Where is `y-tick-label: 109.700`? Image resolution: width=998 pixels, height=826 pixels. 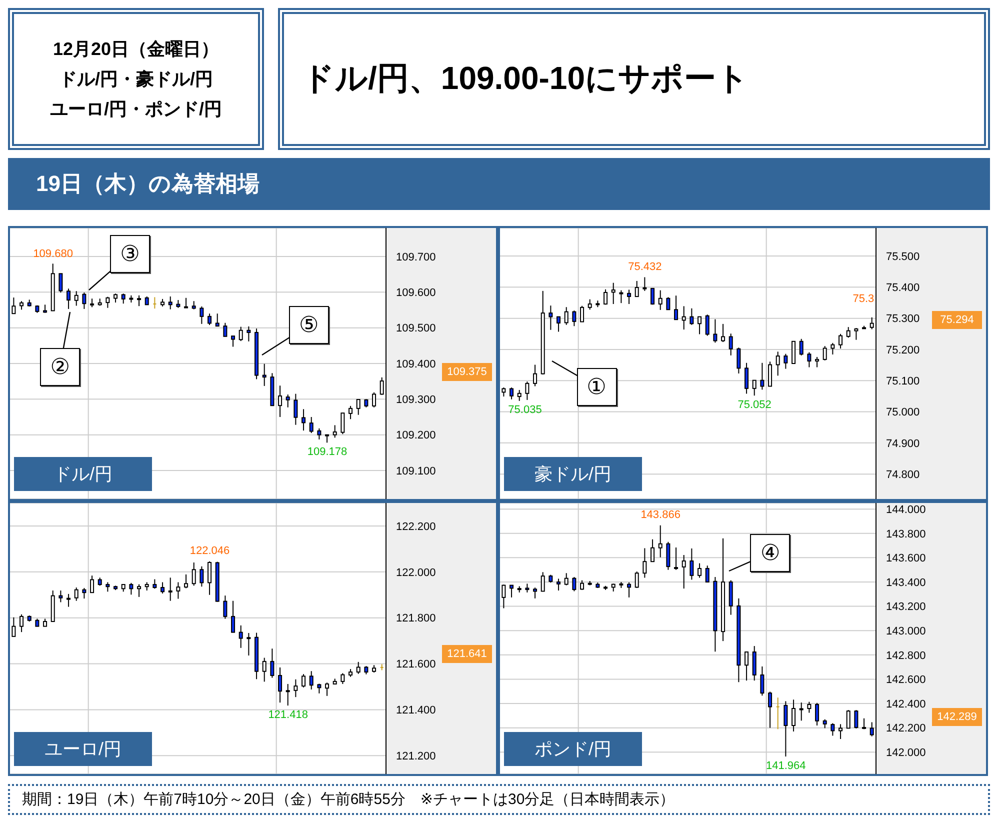
y-tick-label: 109.700 is located at coordinates (416, 257).